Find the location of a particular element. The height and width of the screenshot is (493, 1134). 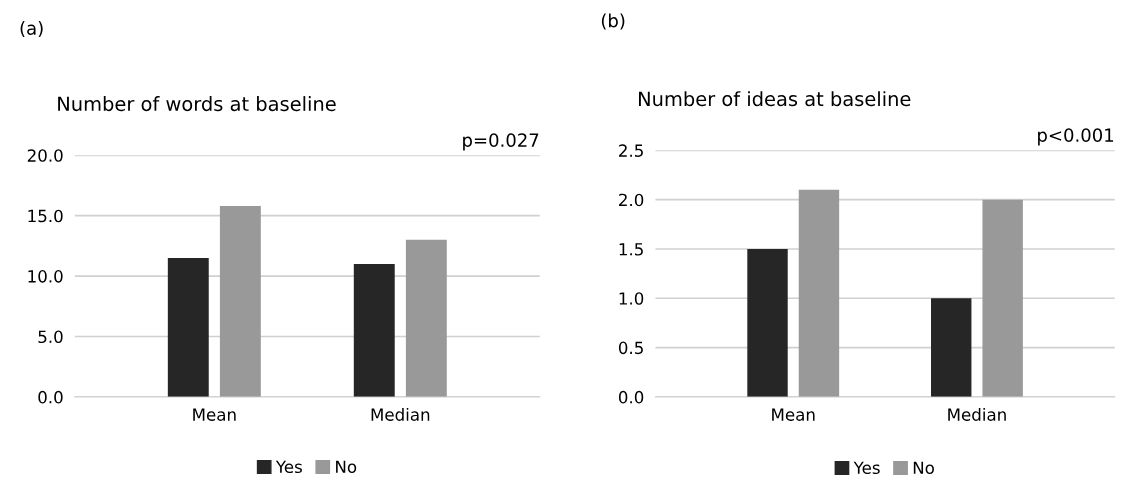

chart-title: Number of ideas at baseline is located at coordinates (774, 99).